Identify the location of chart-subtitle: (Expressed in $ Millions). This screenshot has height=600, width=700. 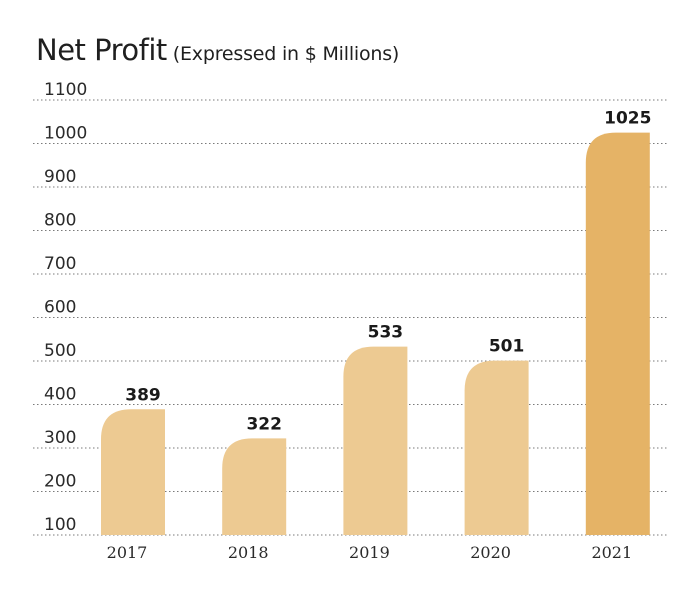
(286, 54).